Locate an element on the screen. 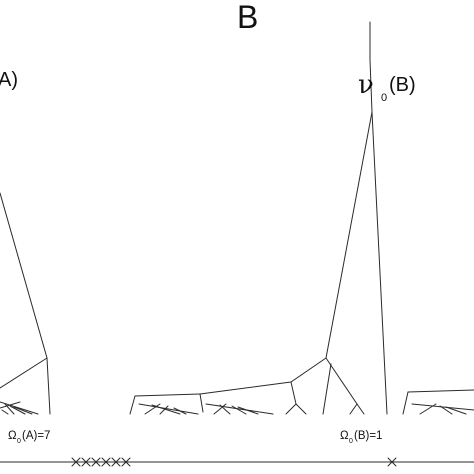 The height and width of the screenshot is (474, 474). cross-marks-b is located at coordinates (392, 462).